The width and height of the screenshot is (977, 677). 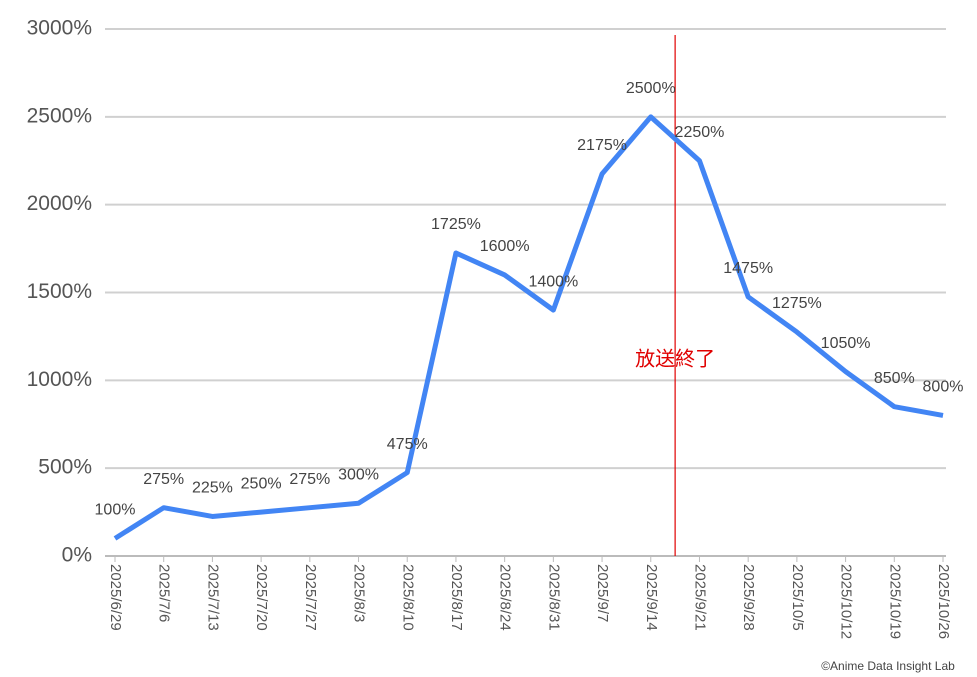 I want to click on x-tick-label: 2025/7/13, so click(x=212, y=597).